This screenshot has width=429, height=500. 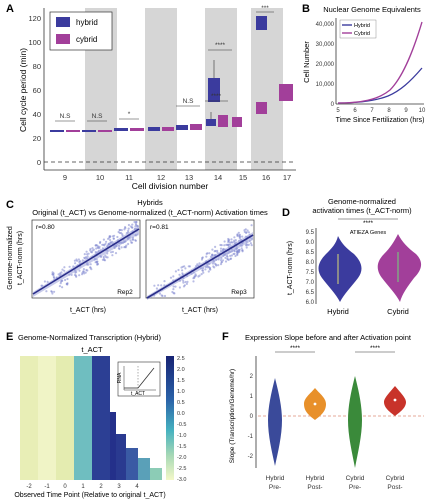 What do you see at coordinates (150, 202) in the screenshot?
I see `c-title1: Hybrids` at bounding box center [150, 202].